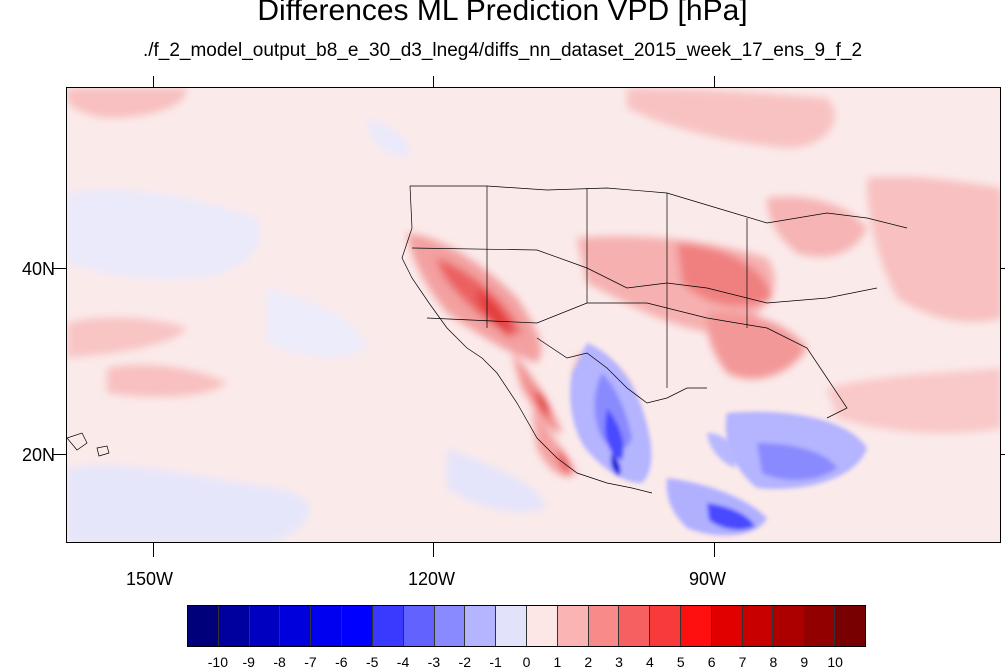  Describe the element at coordinates (804, 662) in the screenshot. I see `color-scale-label: 9` at that location.